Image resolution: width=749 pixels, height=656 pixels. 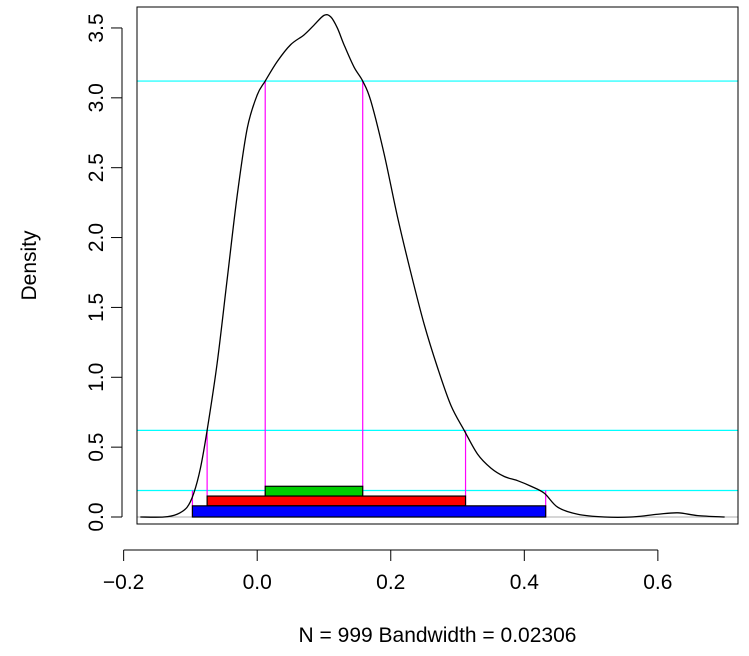 What do you see at coordinates (96, 516) in the screenshot?
I see `y-tick-label-0: 0.0` at bounding box center [96, 516].